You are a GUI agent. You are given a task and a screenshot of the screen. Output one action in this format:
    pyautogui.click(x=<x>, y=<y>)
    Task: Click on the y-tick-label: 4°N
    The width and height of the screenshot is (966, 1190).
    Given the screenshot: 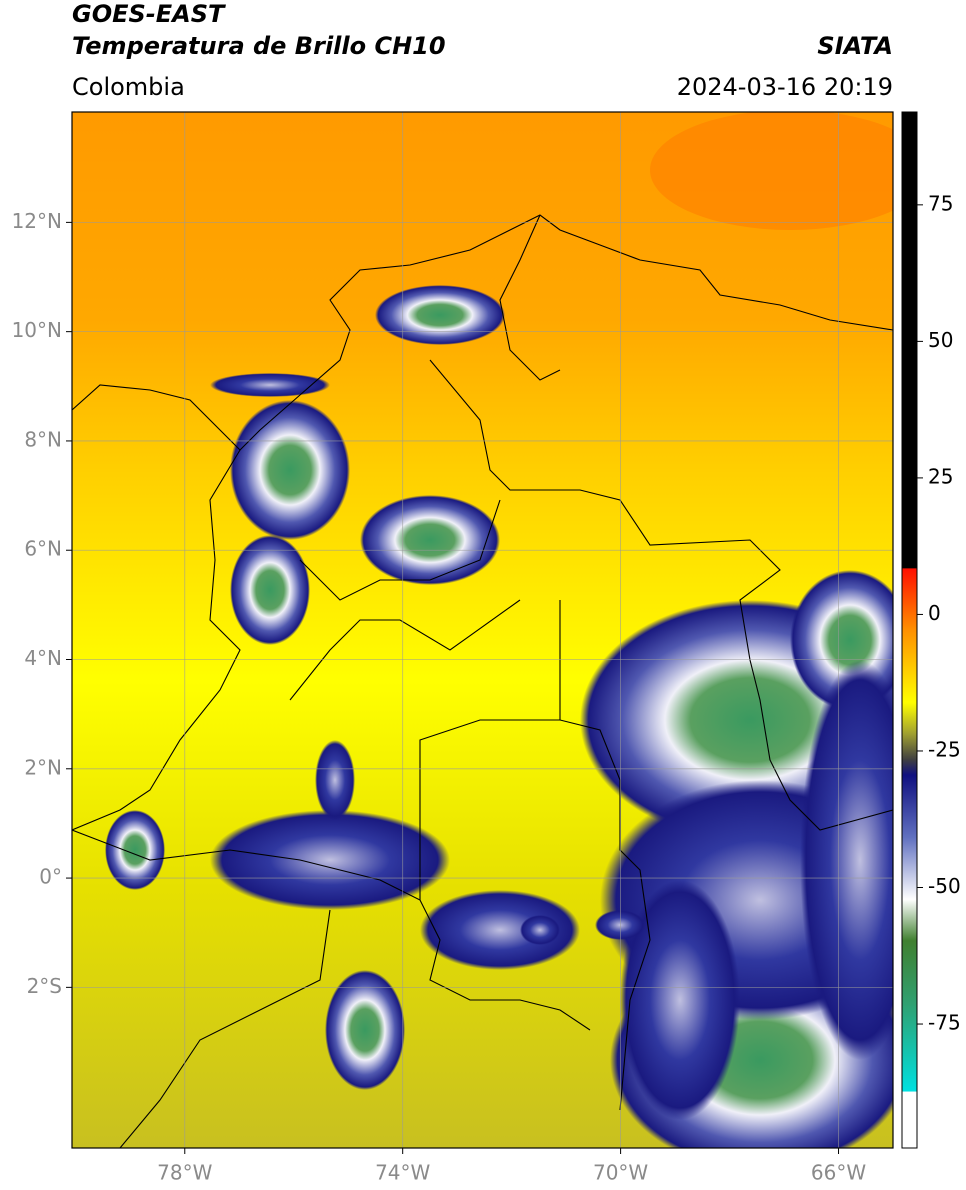 What is the action you would take?
    pyautogui.click(x=43, y=658)
    